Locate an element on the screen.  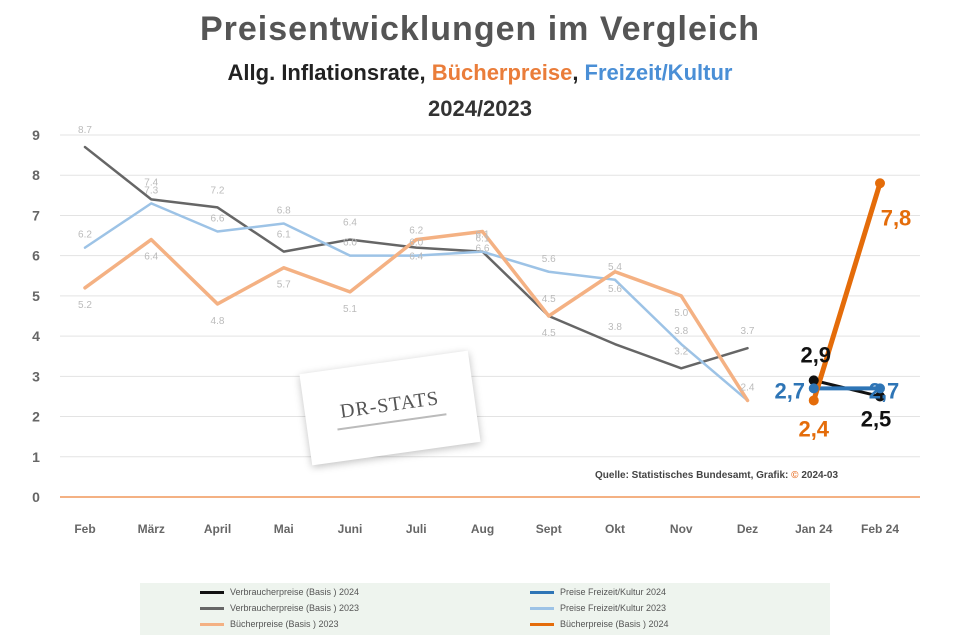
legend-item: Bücherpreise (Basis ) 2023 is located at coordinates (269, 624).